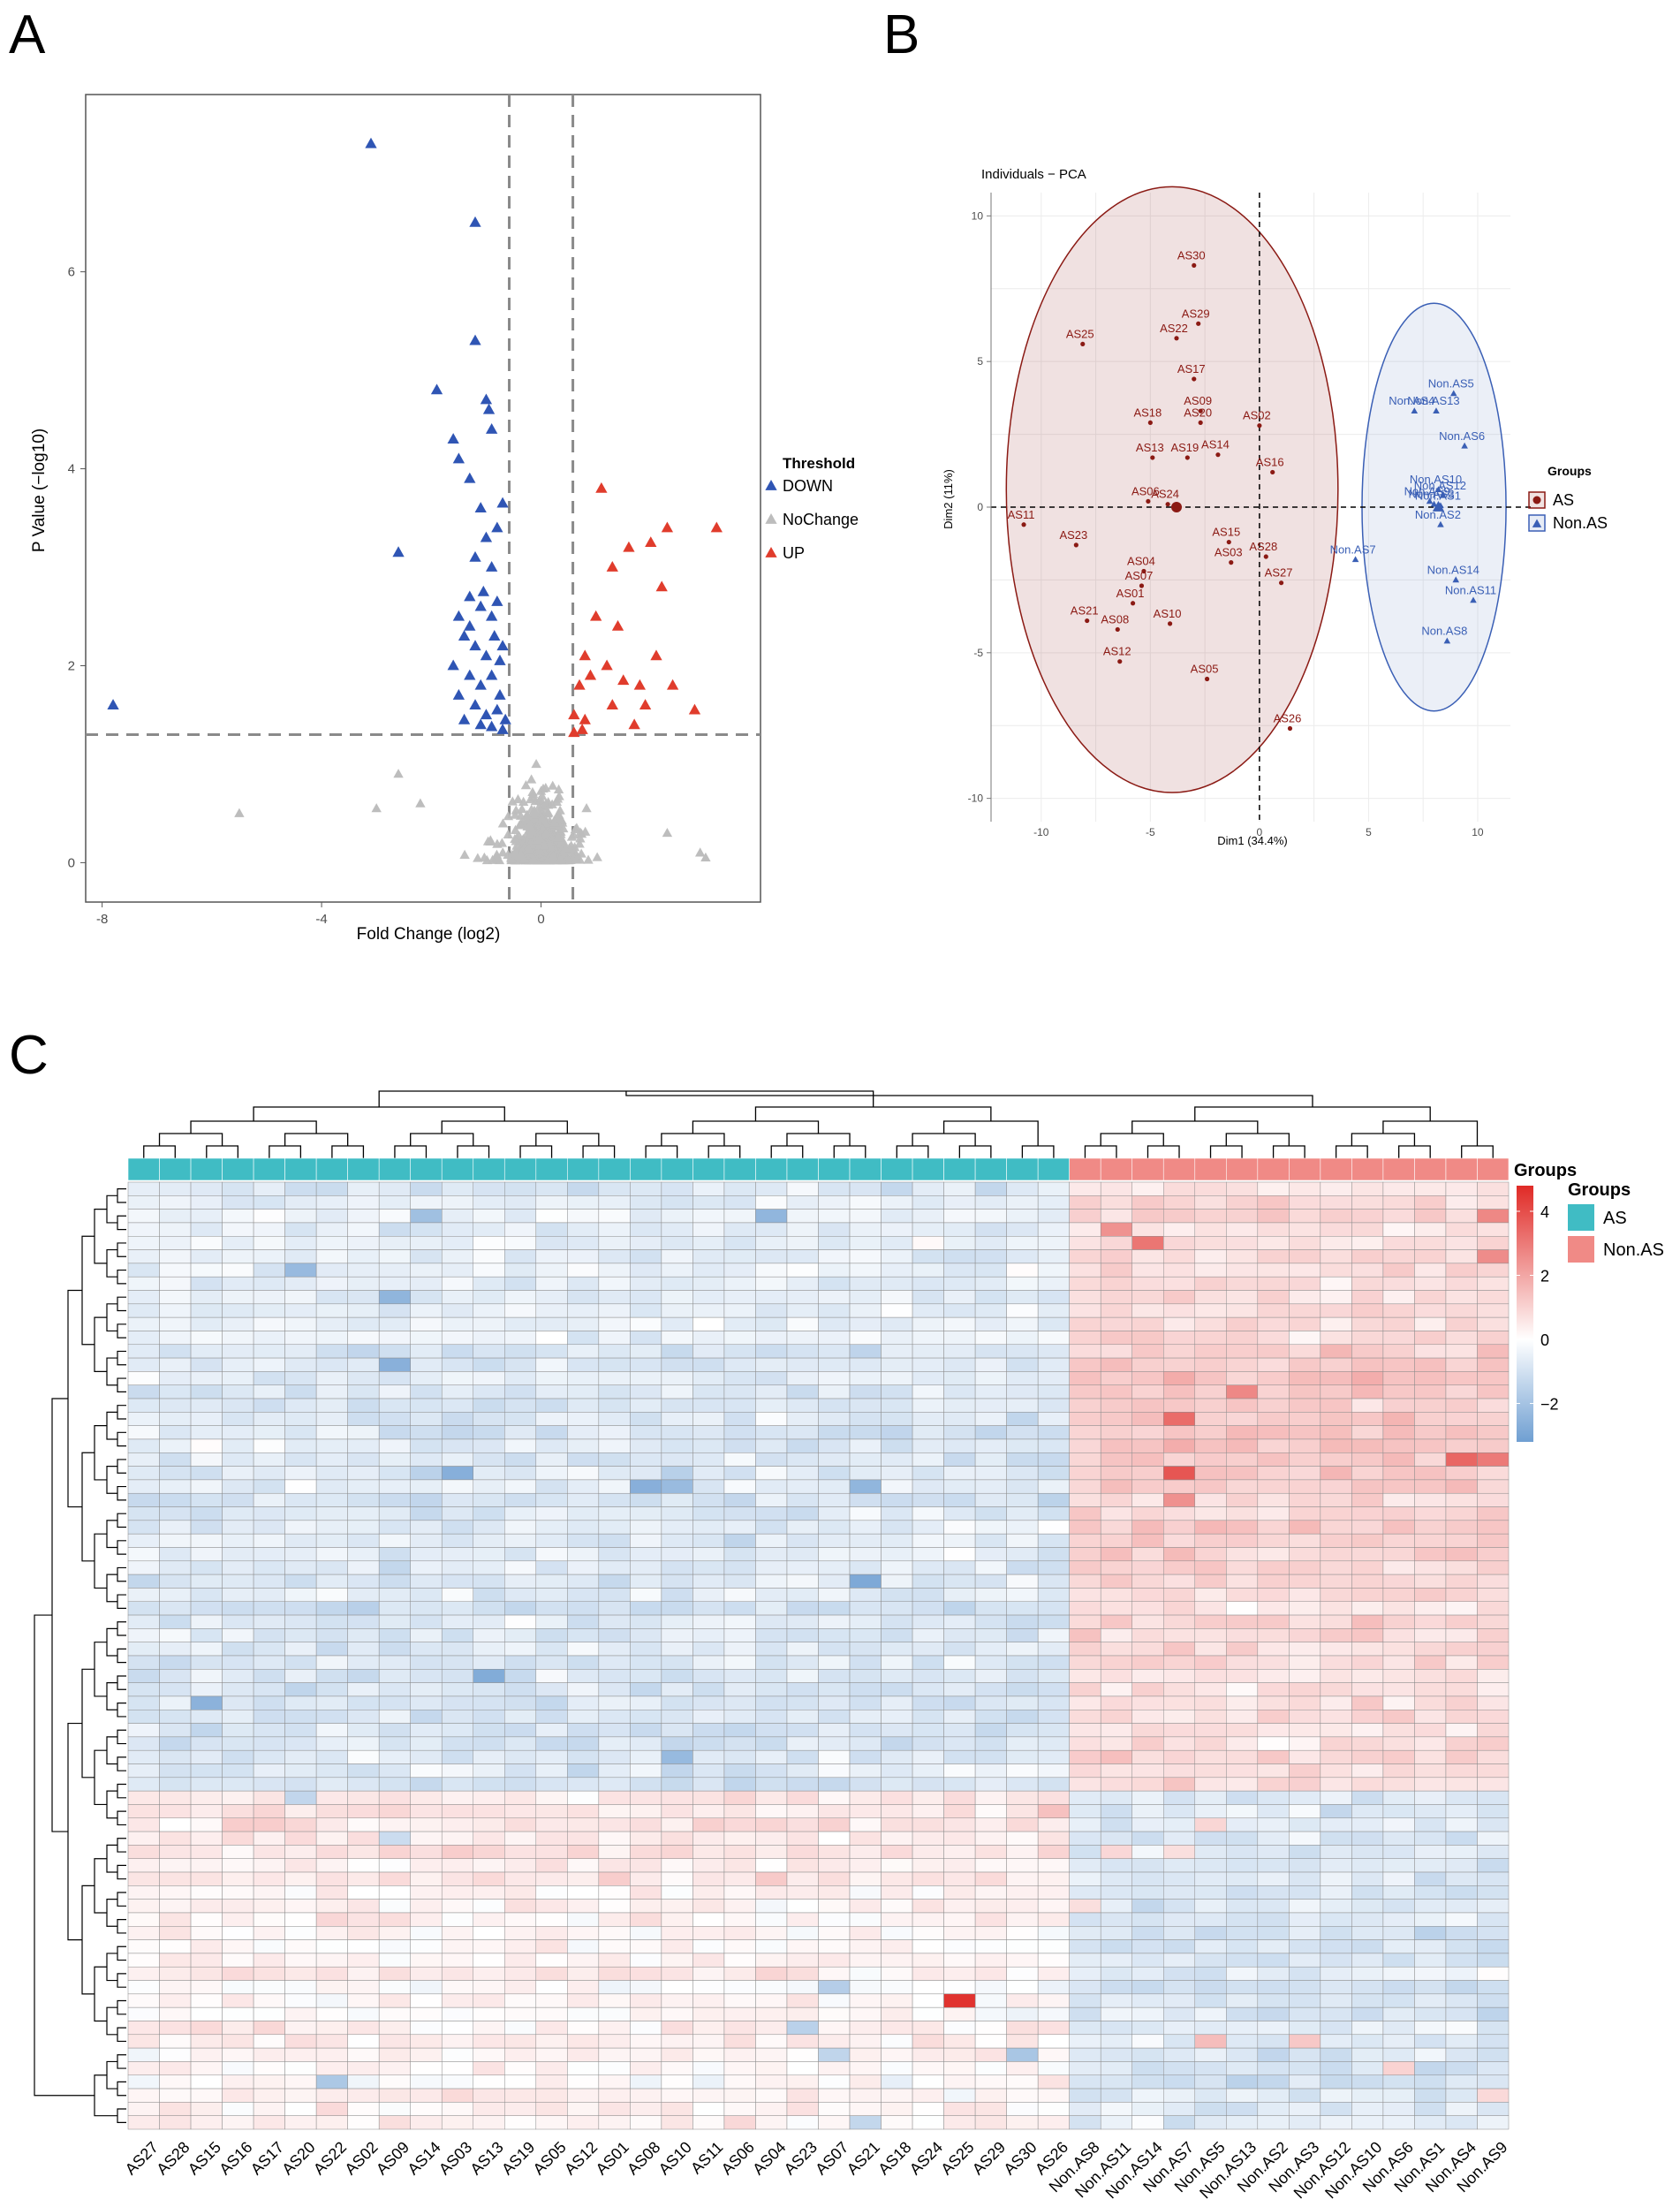  I want to click on heatmap-column-dendrogram-branch, so click(599, 1151).